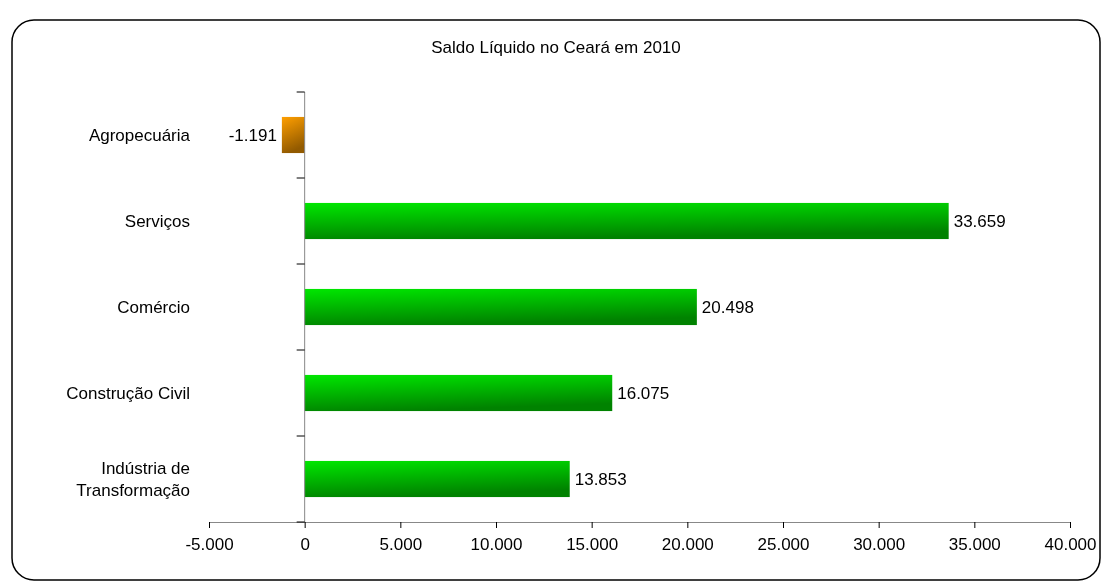 The height and width of the screenshot is (585, 1111). What do you see at coordinates (974, 544) in the screenshot?
I see `x-tick-label: 35.000` at bounding box center [974, 544].